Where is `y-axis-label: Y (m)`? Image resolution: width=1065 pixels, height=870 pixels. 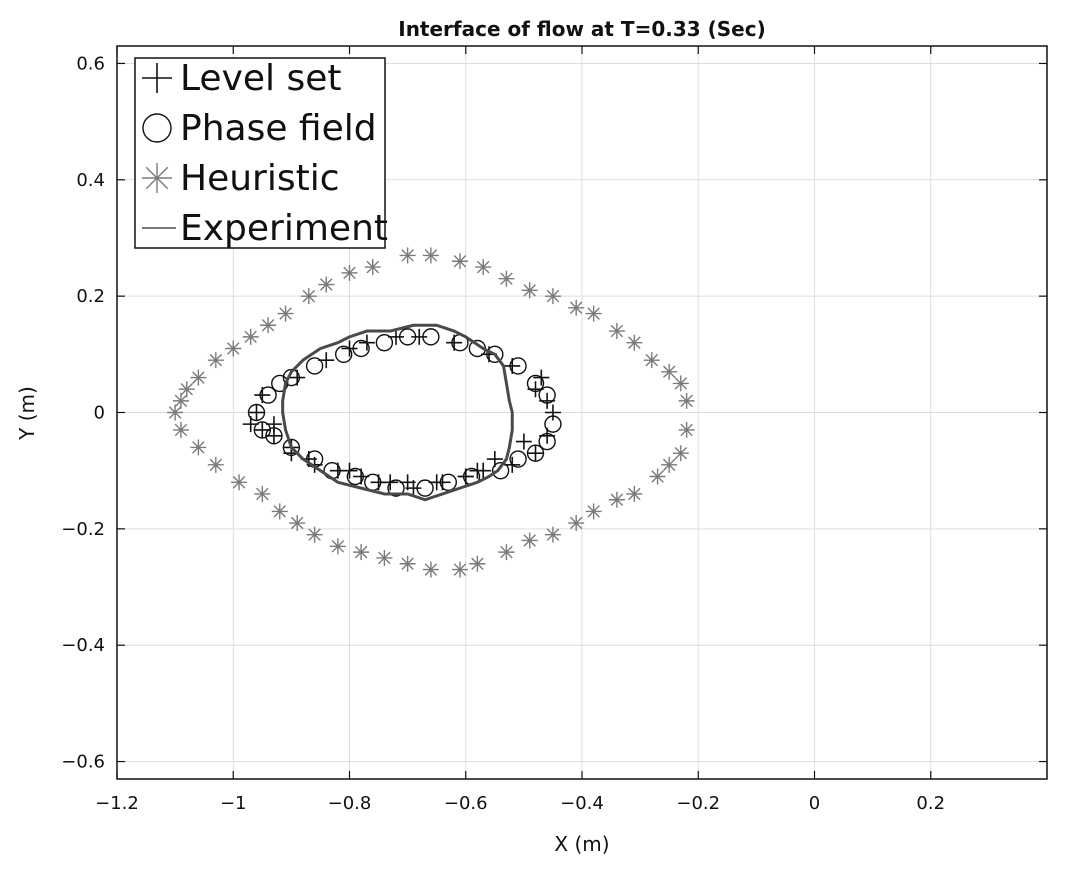
y-axis-label: Y (m) is located at coordinates (27, 413).